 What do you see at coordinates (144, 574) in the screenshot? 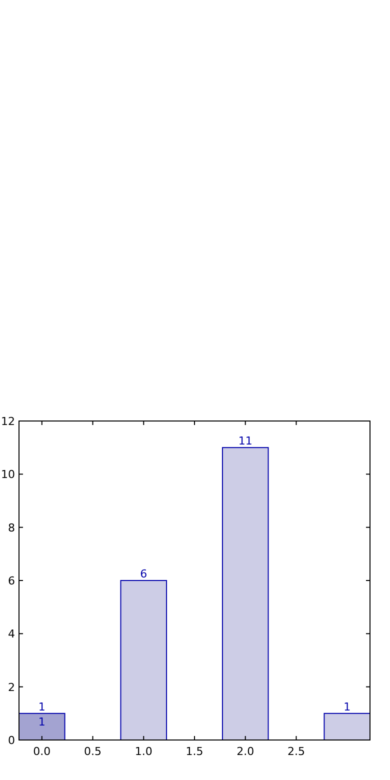
I see `data-label: 6` at bounding box center [144, 574].